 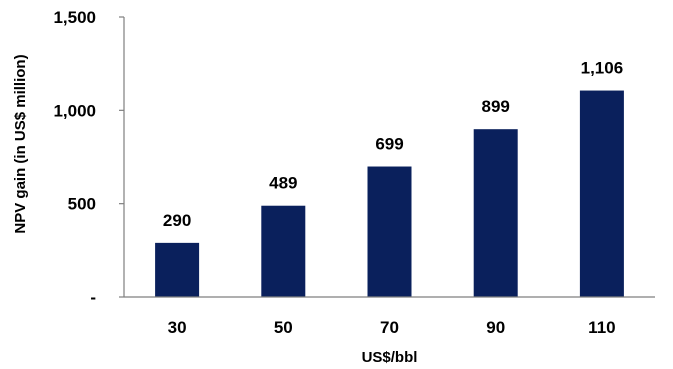 What do you see at coordinates (82, 204) in the screenshot?
I see `y-tick-label: 500` at bounding box center [82, 204].